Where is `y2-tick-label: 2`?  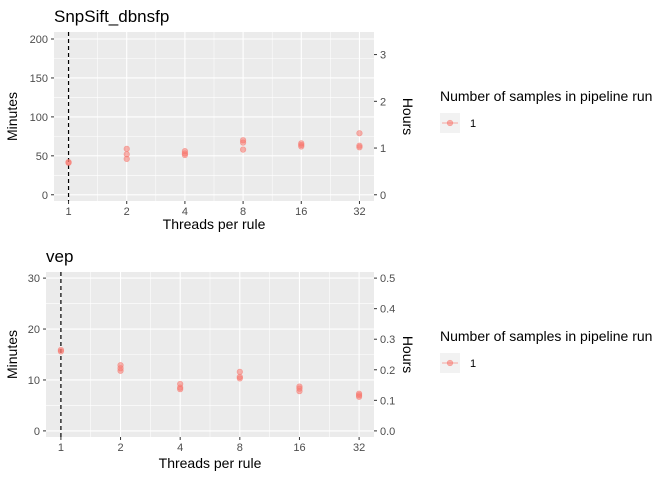
y2-tick-label: 2 is located at coordinates (383, 102).